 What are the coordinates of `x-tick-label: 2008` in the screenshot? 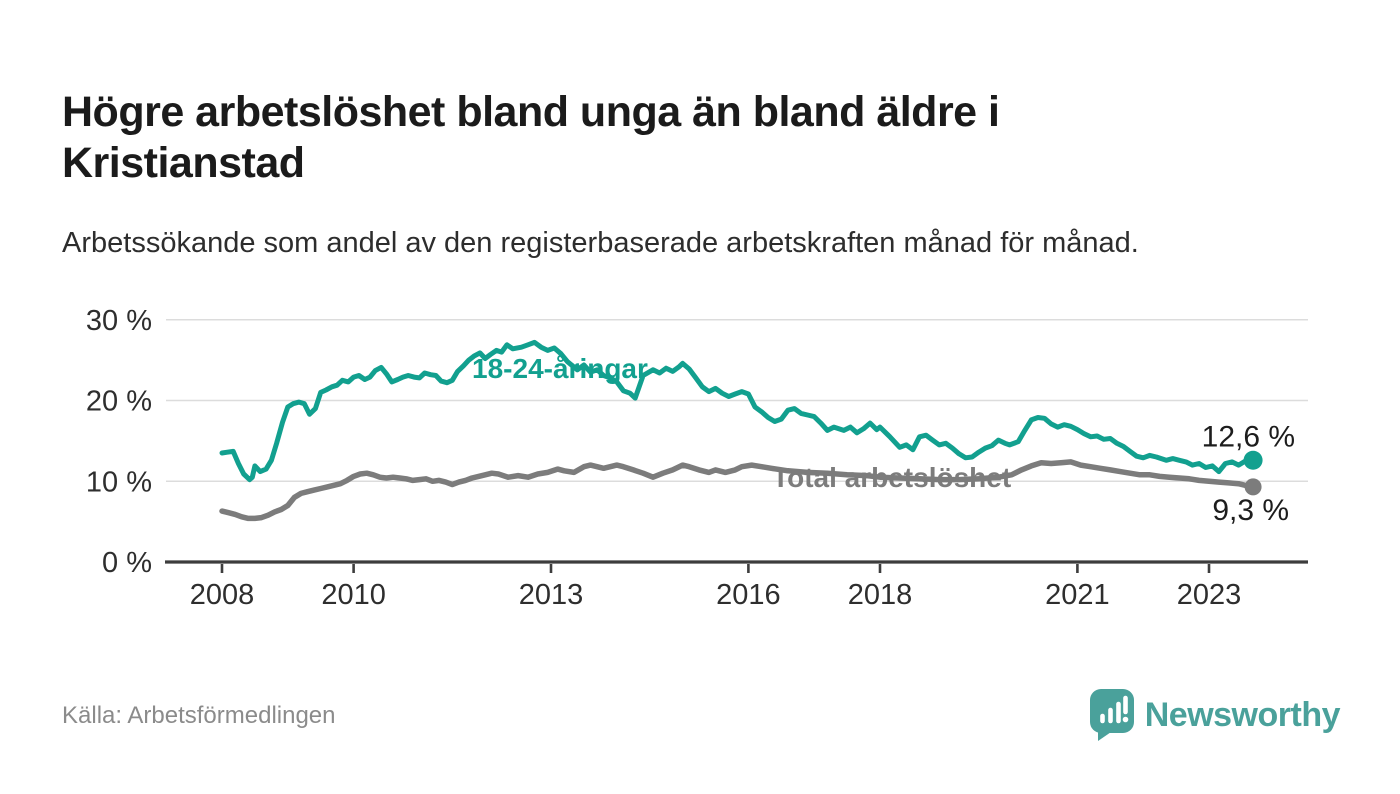 It's located at (222, 595).